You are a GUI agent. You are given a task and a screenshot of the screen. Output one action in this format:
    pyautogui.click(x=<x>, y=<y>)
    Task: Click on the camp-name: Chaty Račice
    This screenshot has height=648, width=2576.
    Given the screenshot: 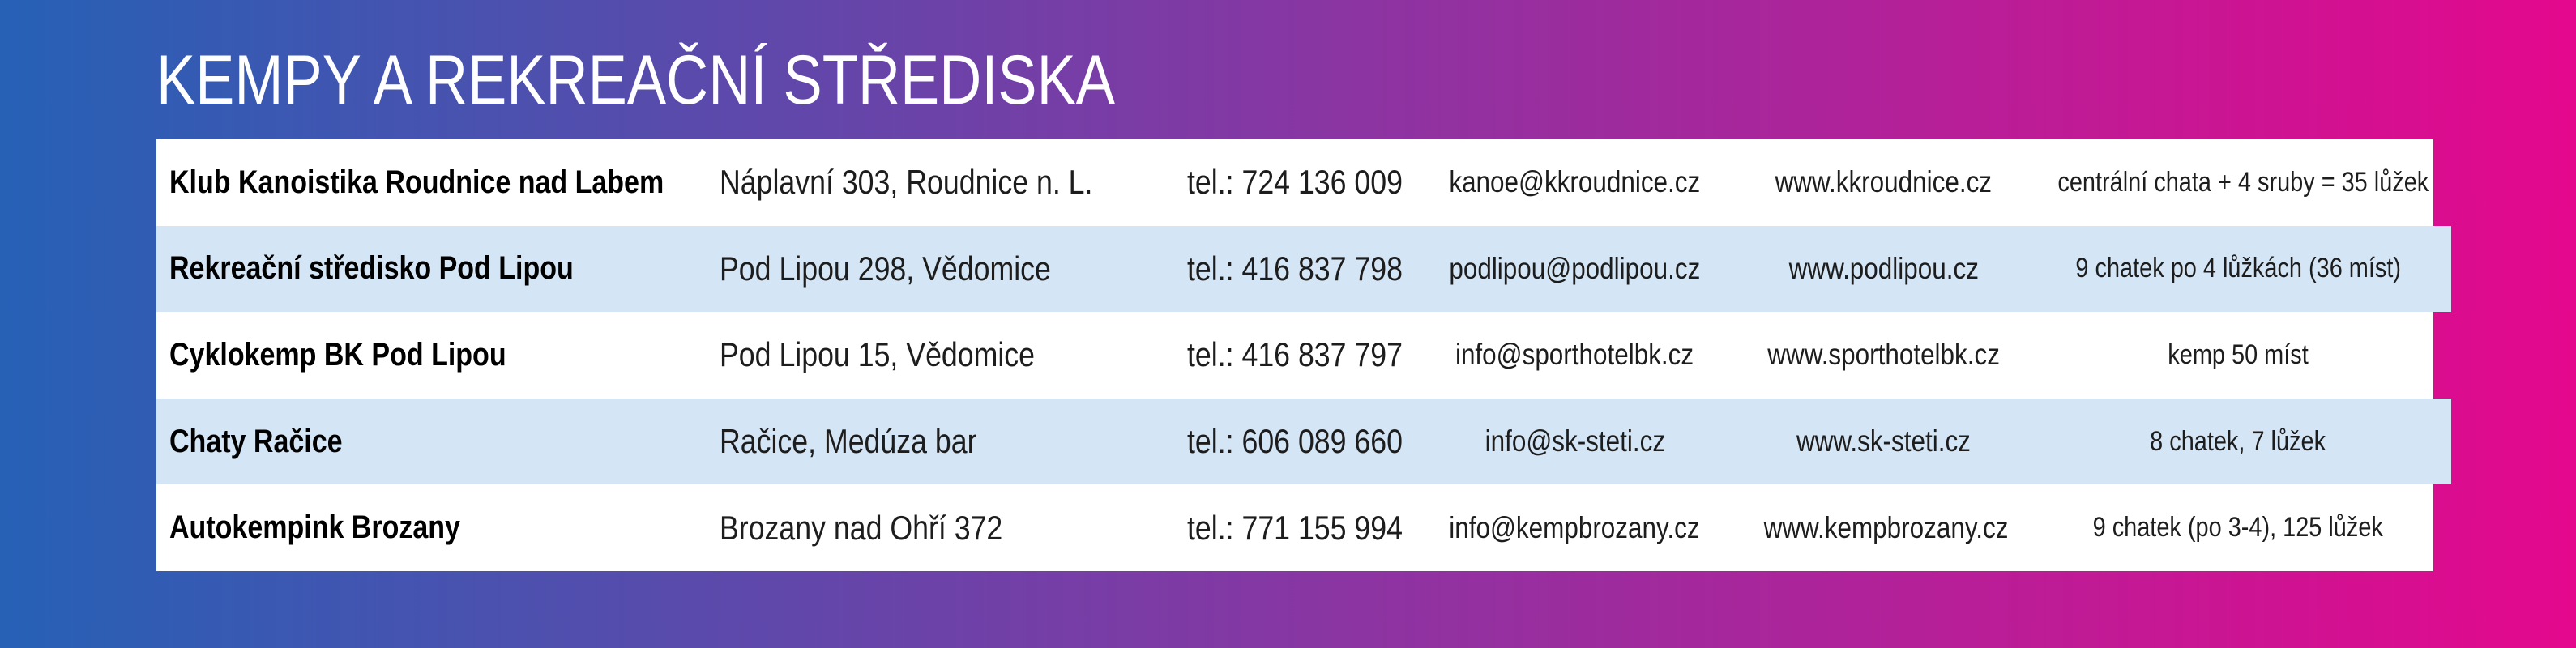 What is the action you would take?
    pyautogui.click(x=256, y=441)
    